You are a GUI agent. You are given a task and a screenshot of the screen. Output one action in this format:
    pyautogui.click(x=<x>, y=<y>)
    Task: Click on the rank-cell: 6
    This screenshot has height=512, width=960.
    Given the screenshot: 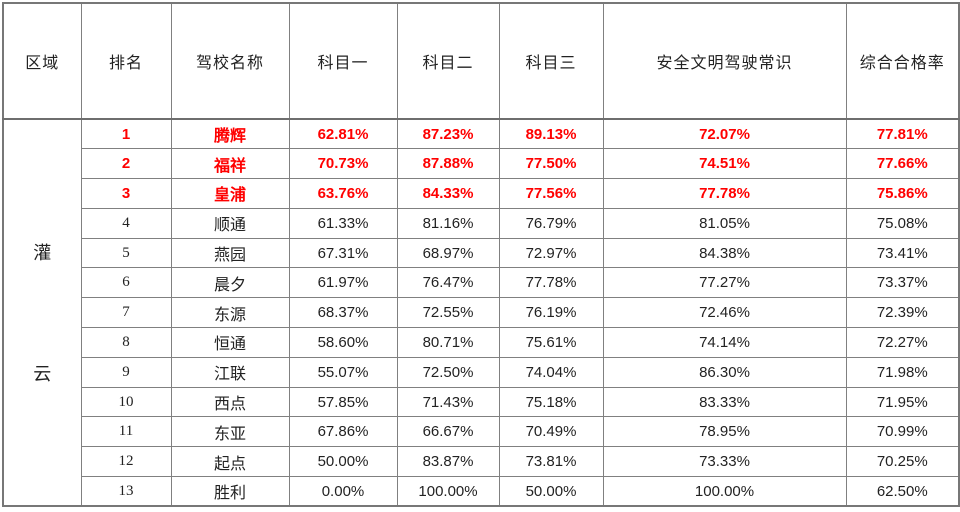 What is the action you would take?
    pyautogui.click(x=126, y=283)
    